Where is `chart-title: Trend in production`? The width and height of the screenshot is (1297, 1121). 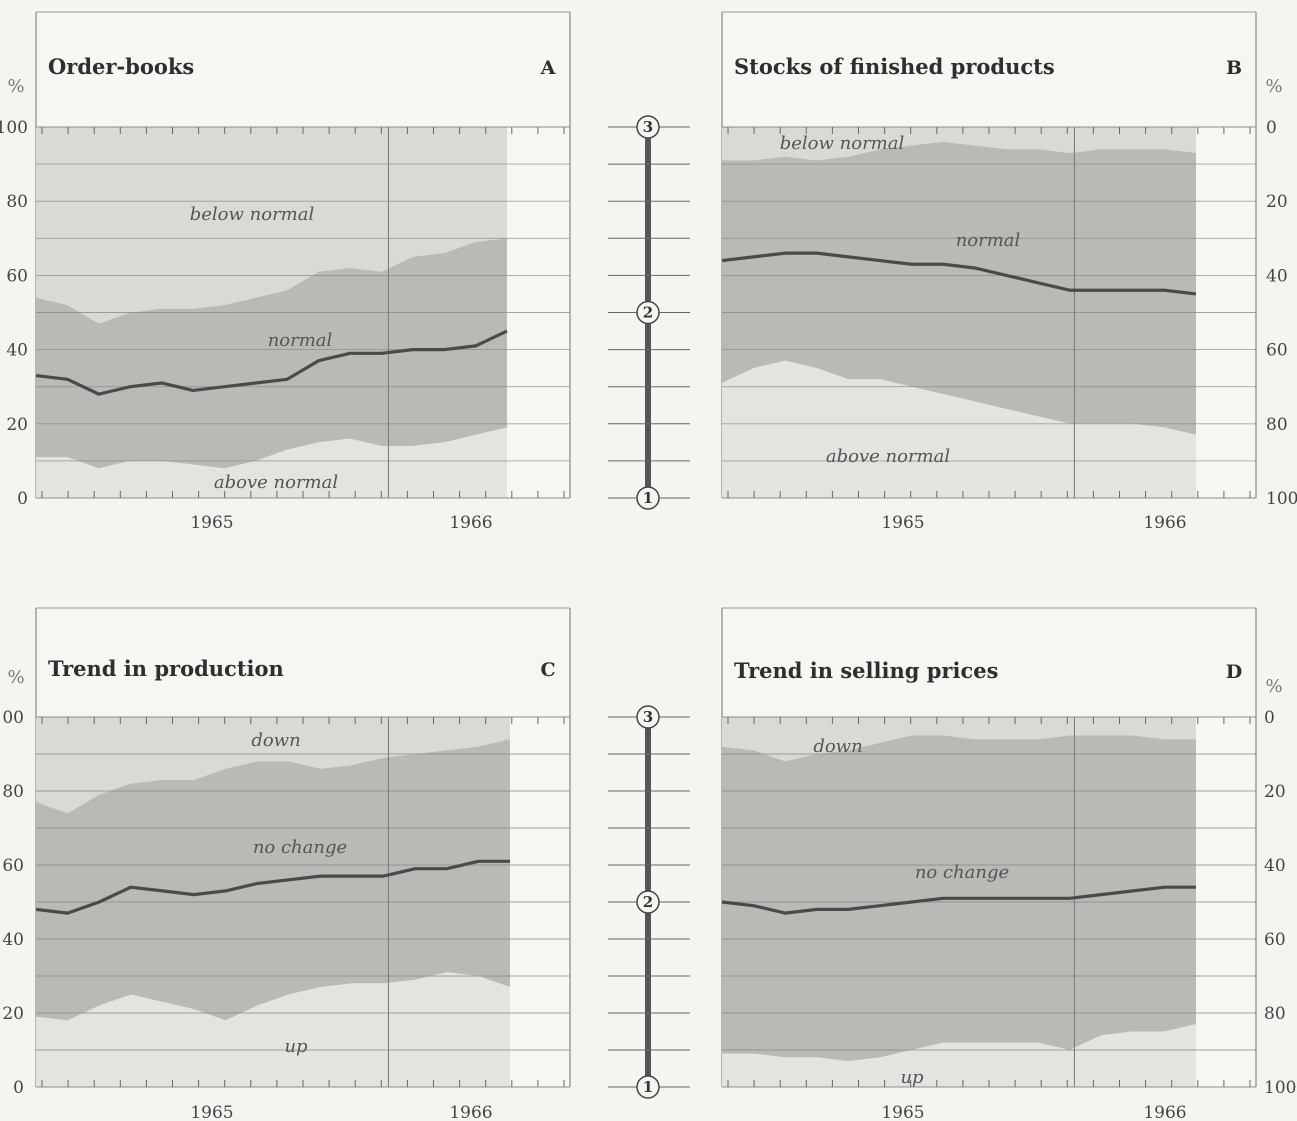
chart-title: Trend in production is located at coordinates (166, 668).